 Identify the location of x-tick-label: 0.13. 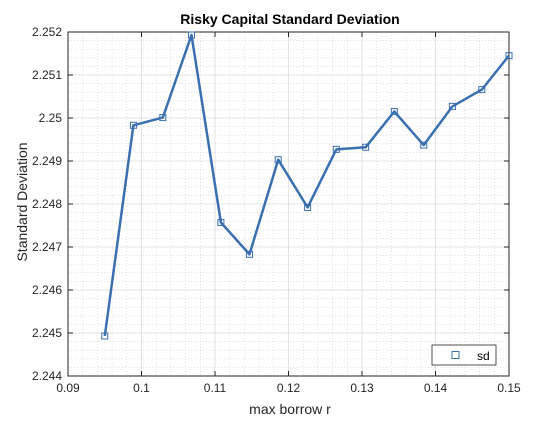
(362, 388).